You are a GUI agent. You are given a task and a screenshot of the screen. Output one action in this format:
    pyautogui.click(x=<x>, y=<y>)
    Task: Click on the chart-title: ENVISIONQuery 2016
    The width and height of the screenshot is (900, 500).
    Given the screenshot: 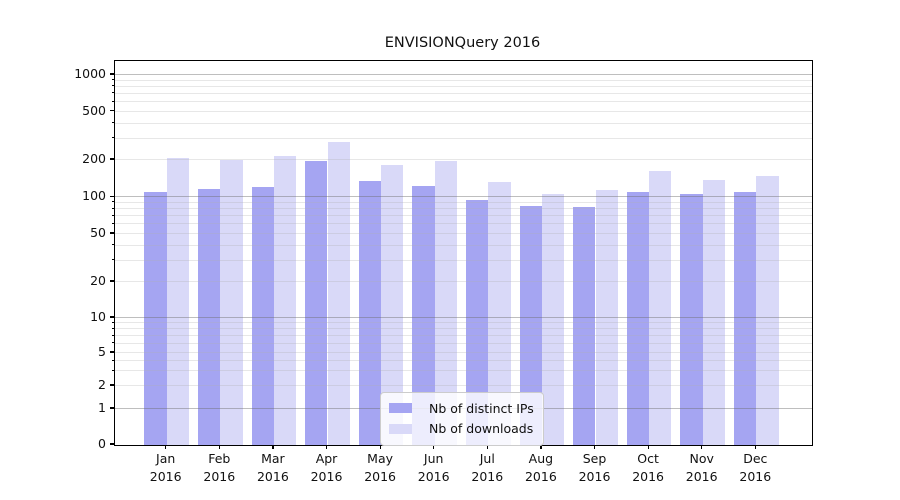 What is the action you would take?
    pyautogui.click(x=462, y=43)
    